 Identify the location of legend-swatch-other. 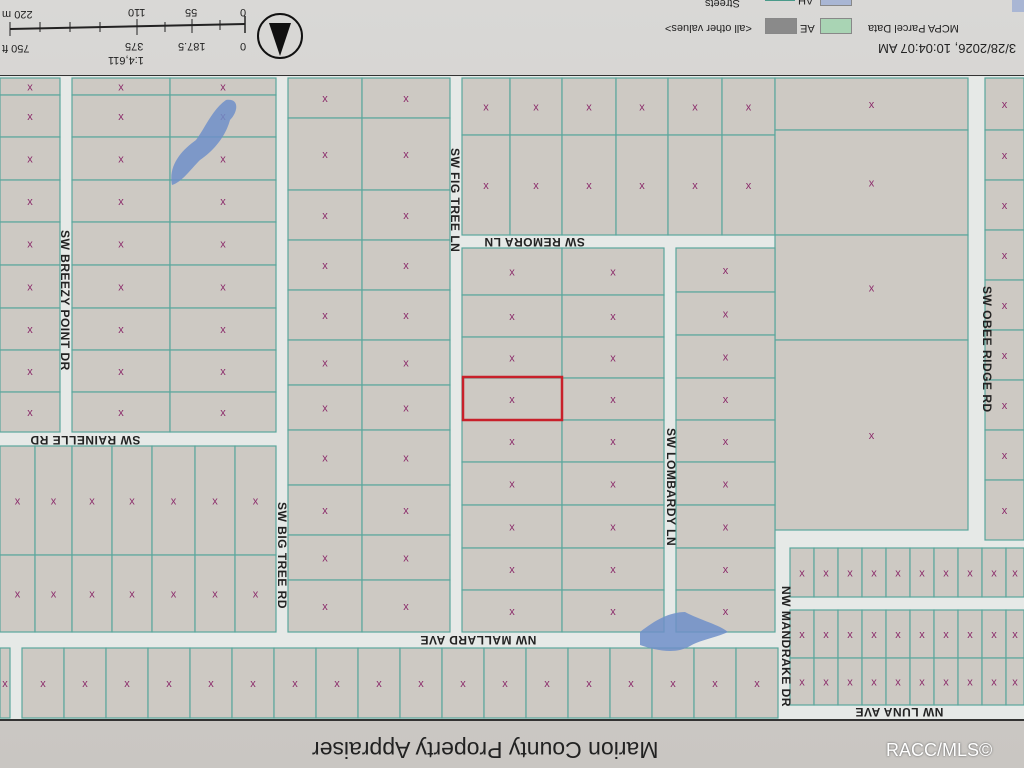
(781, 26).